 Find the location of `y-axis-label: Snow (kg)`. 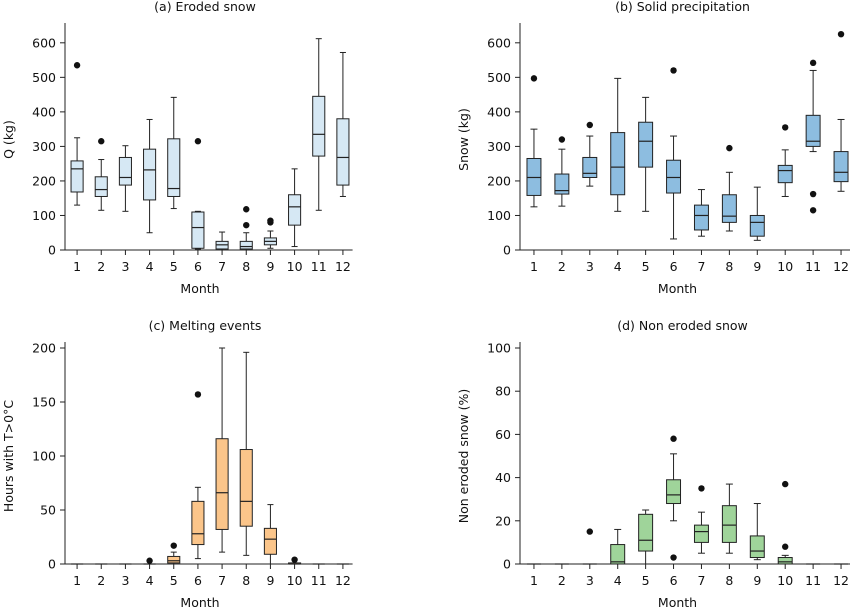

y-axis-label: Snow (kg) is located at coordinates (463, 139).